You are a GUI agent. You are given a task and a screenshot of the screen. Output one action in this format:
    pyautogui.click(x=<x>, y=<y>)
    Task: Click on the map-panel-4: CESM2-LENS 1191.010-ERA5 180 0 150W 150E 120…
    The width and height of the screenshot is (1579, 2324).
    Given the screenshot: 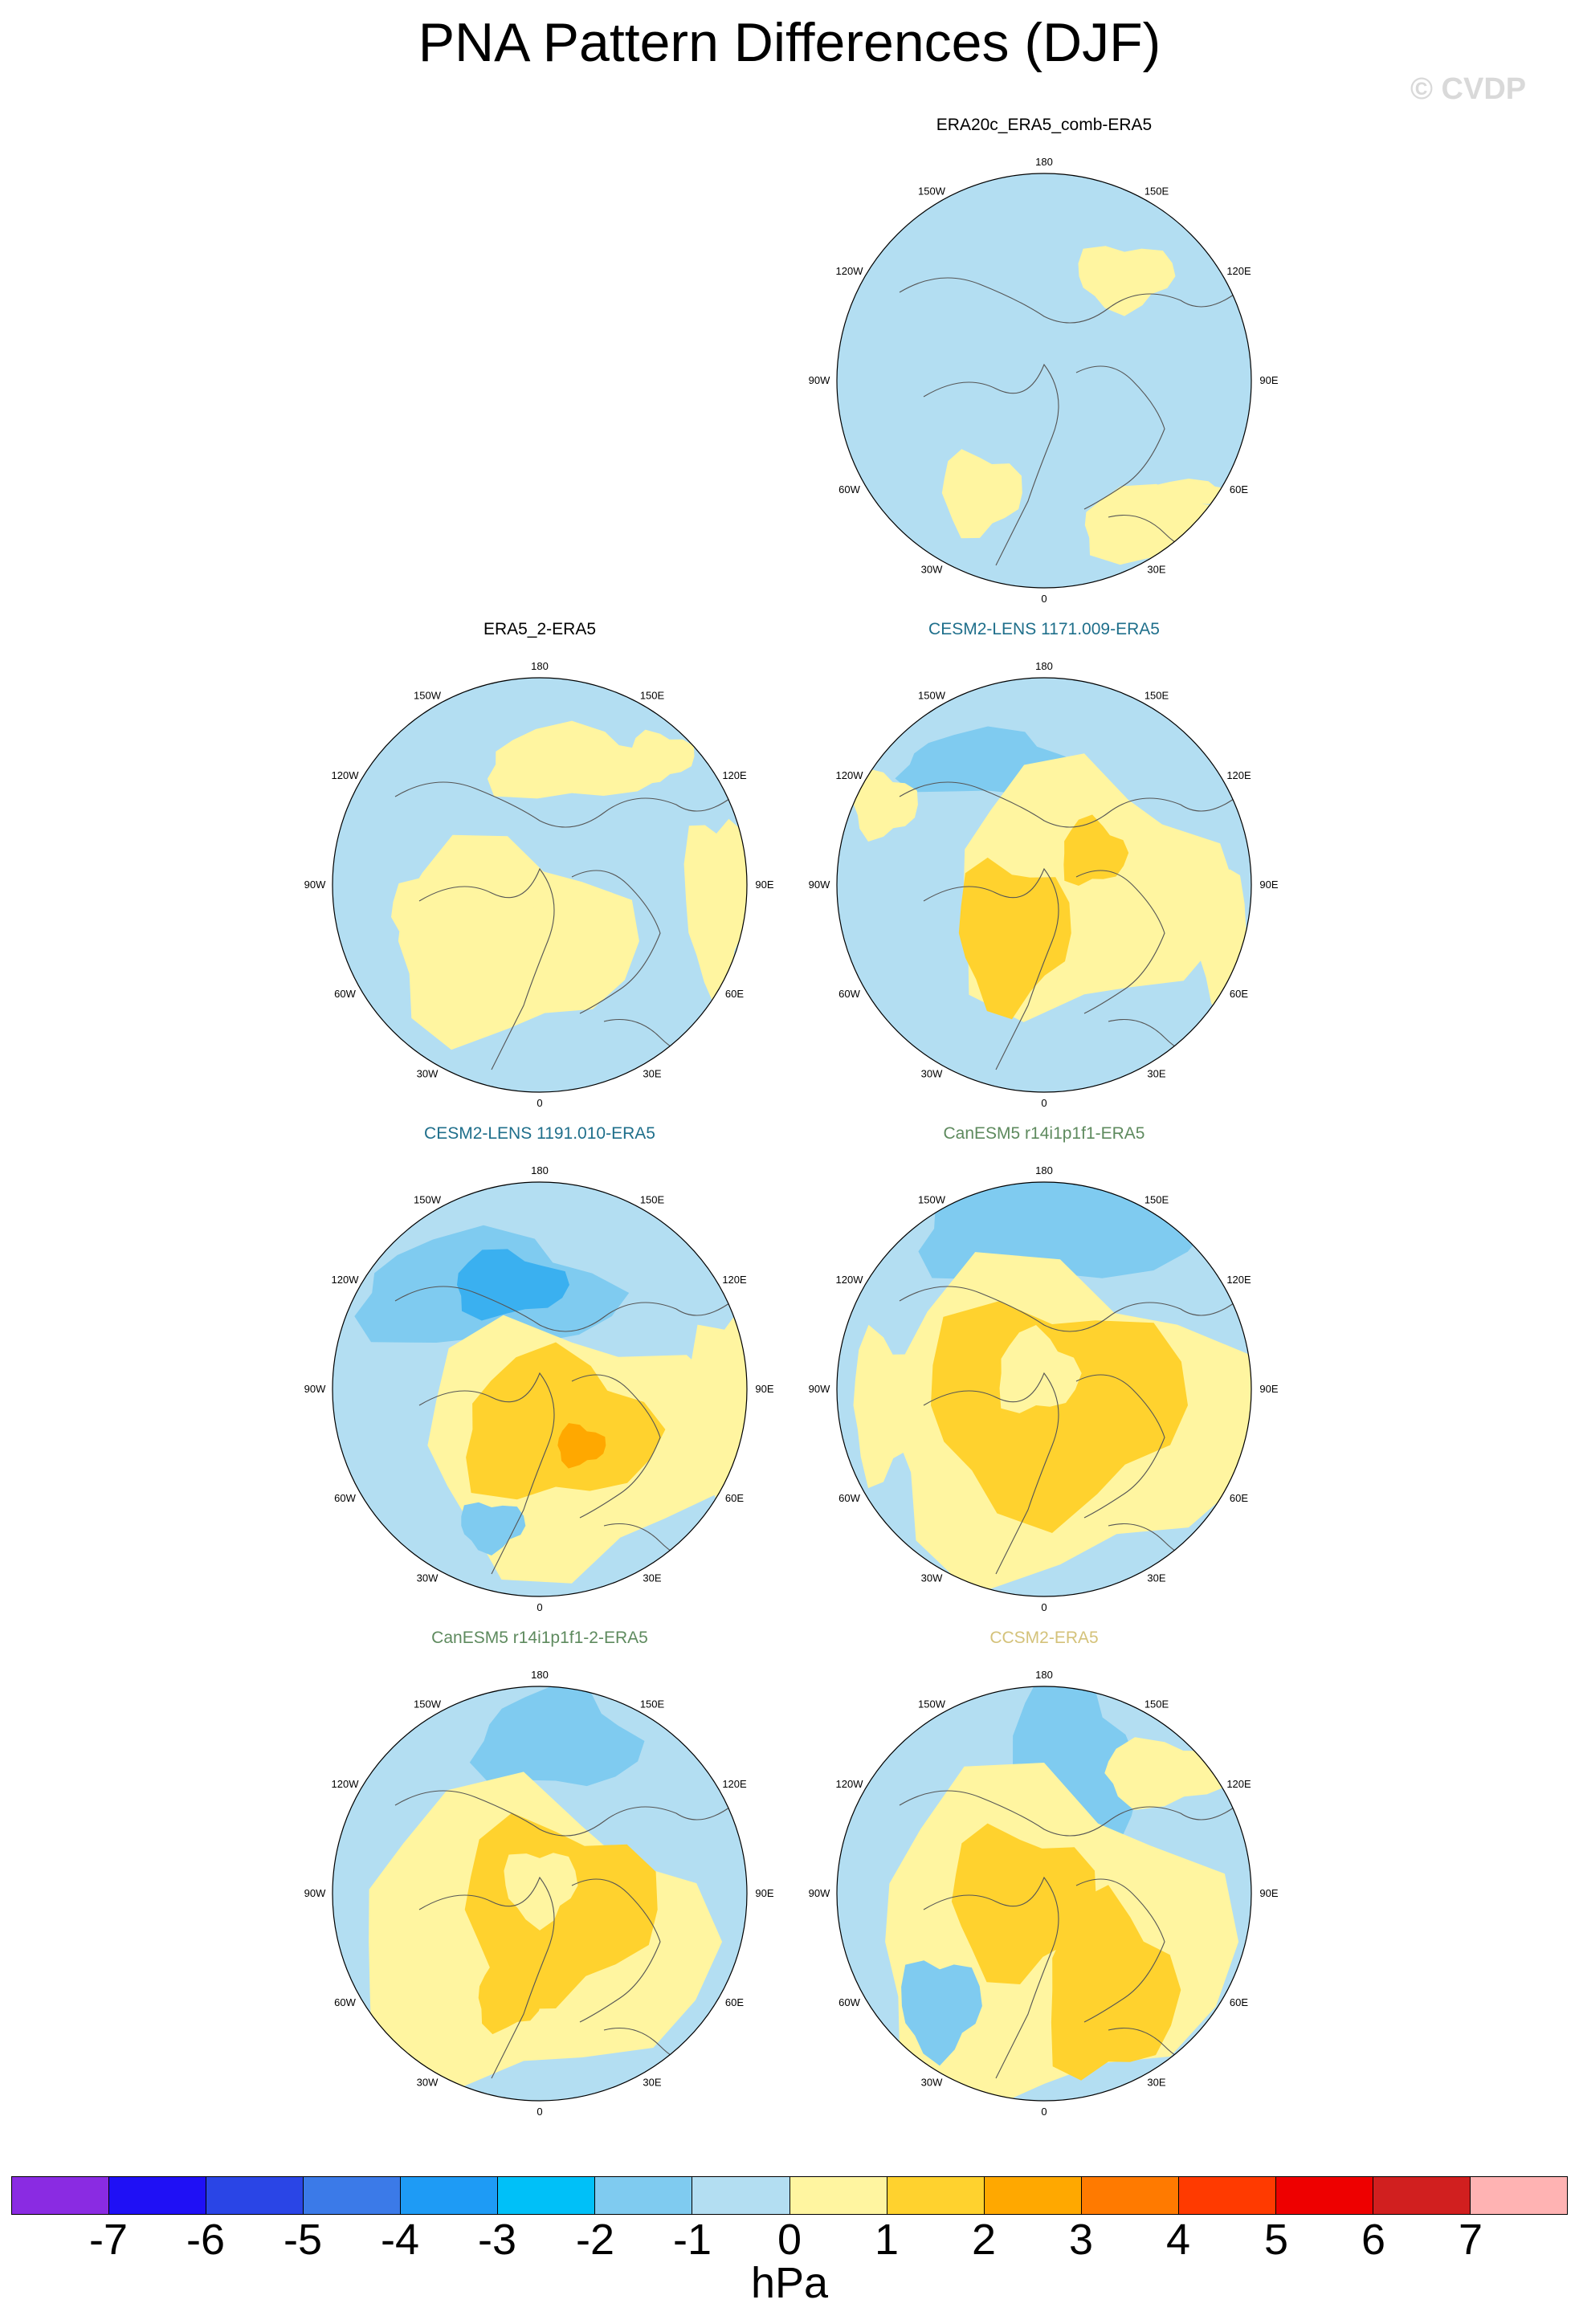 What is the action you would take?
    pyautogui.click(x=540, y=1381)
    